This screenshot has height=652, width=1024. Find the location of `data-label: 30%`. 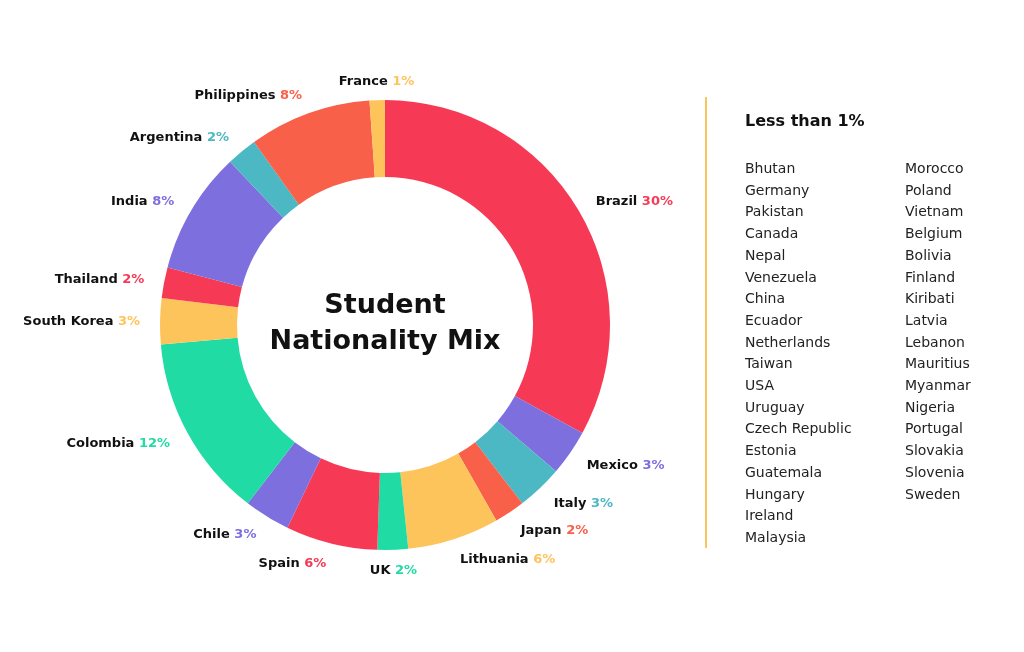

data-label: 30% is located at coordinates (655, 200).